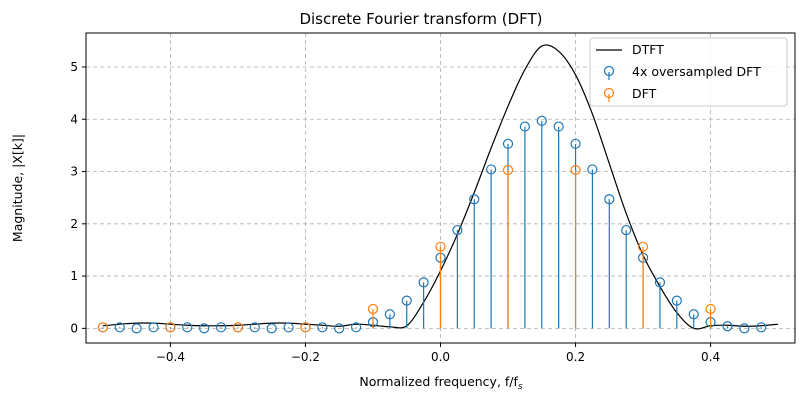 The height and width of the screenshot is (400, 800). I want to click on x-tick-label: 0.0, so click(440, 357).